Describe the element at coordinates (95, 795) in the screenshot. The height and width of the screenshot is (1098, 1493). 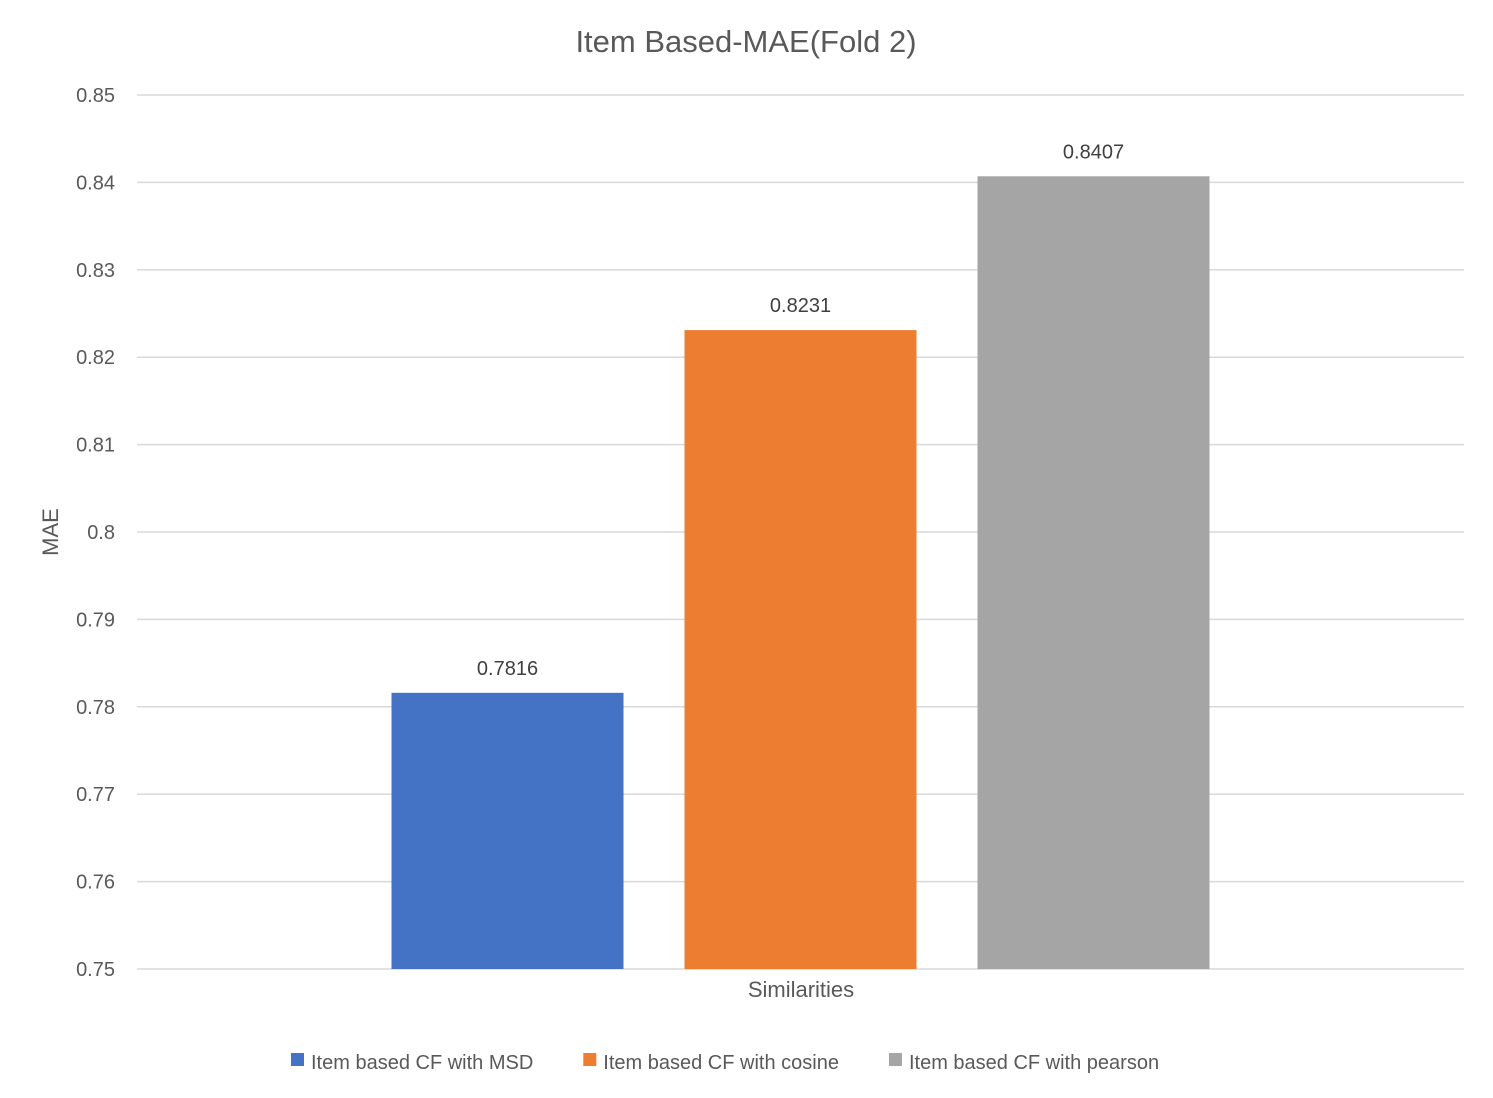
I see `y-tick-label: 0.77` at that location.